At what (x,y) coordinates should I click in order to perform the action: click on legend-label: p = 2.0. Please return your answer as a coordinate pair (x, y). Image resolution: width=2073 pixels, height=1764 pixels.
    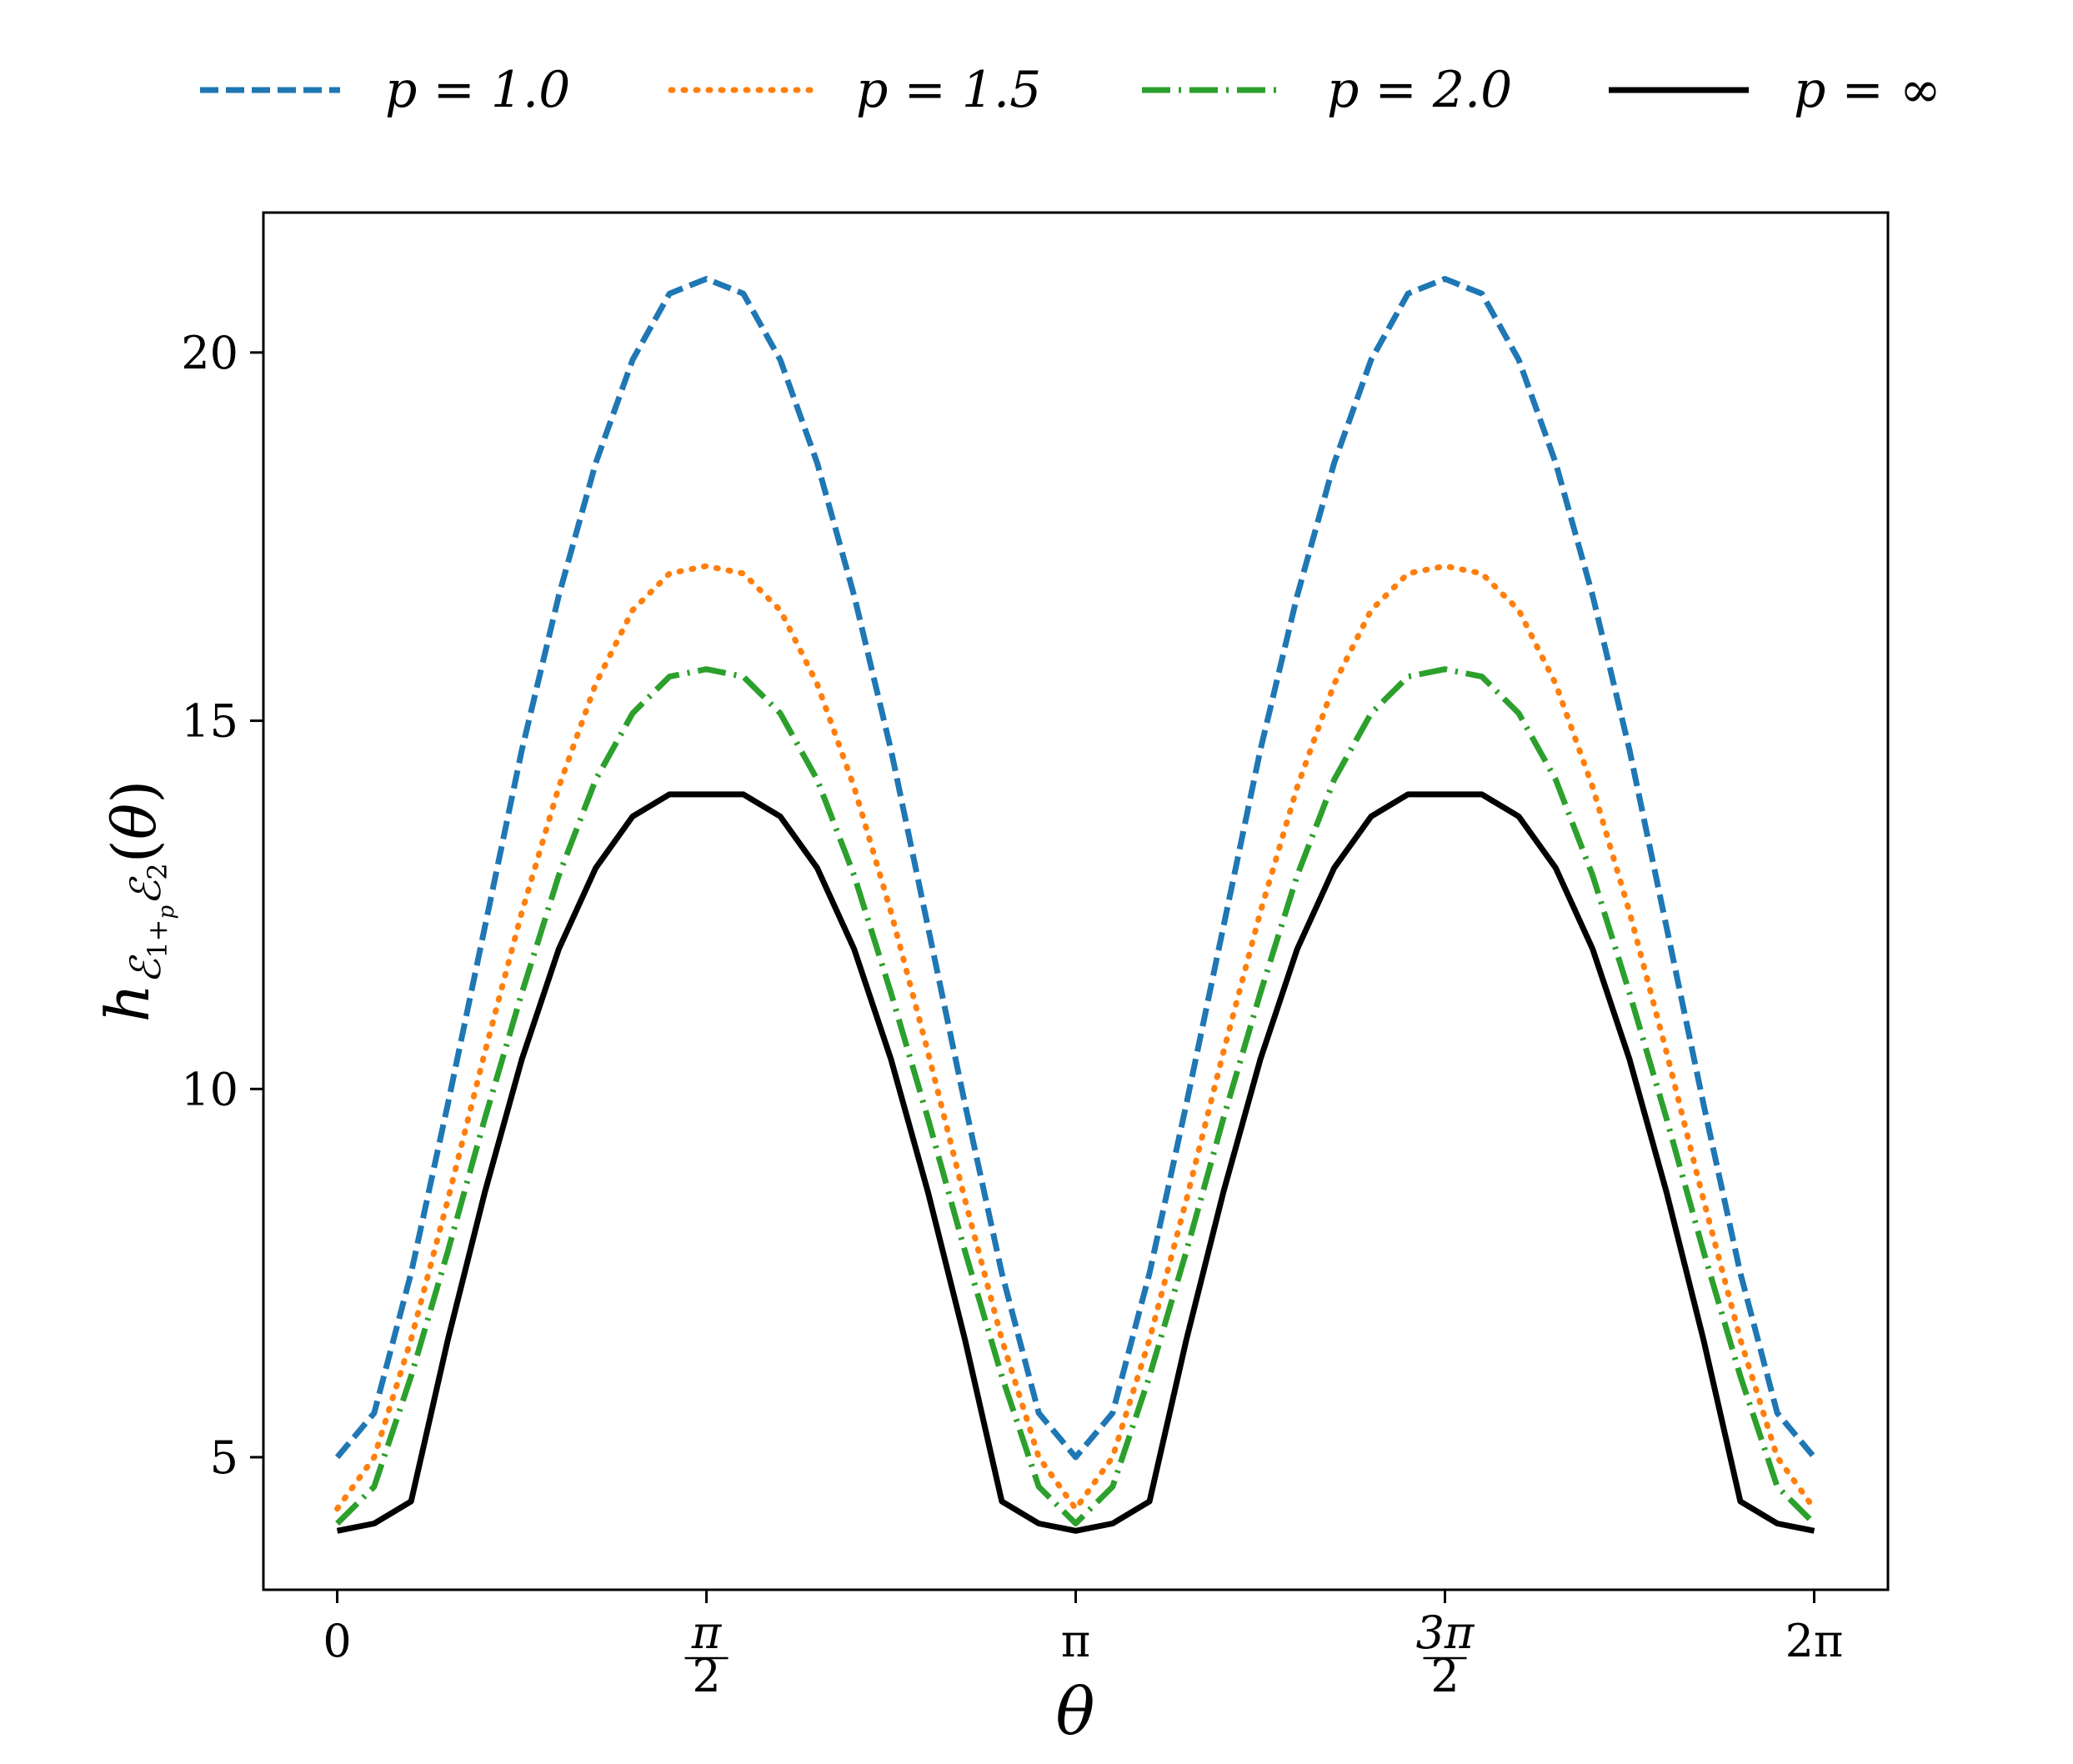
    Looking at the image, I should click on (1419, 90).